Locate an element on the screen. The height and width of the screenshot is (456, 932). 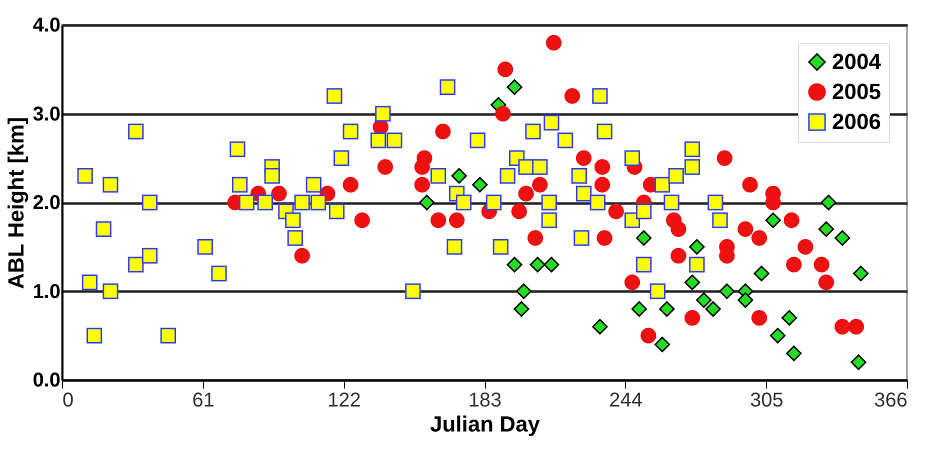
x-axis-title: Julian Day is located at coordinates (485, 424).